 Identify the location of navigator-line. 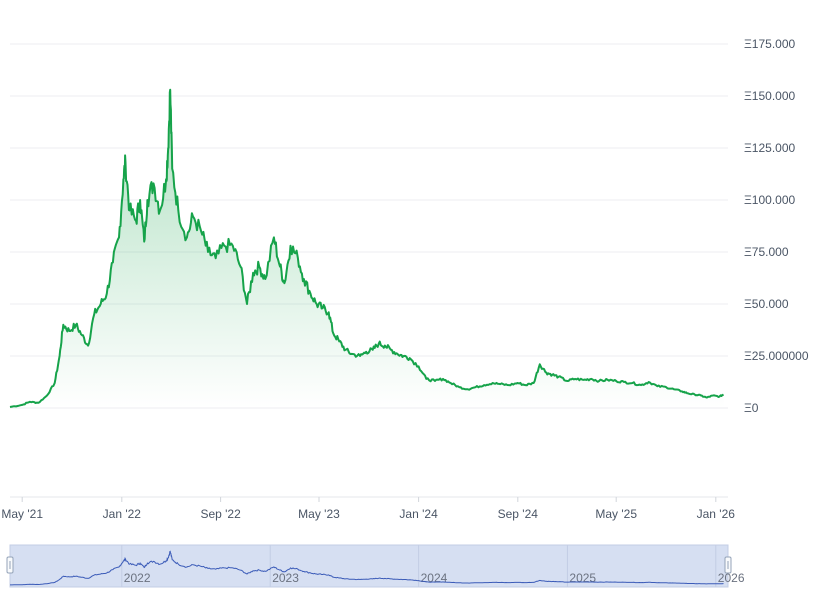
(367, 568).